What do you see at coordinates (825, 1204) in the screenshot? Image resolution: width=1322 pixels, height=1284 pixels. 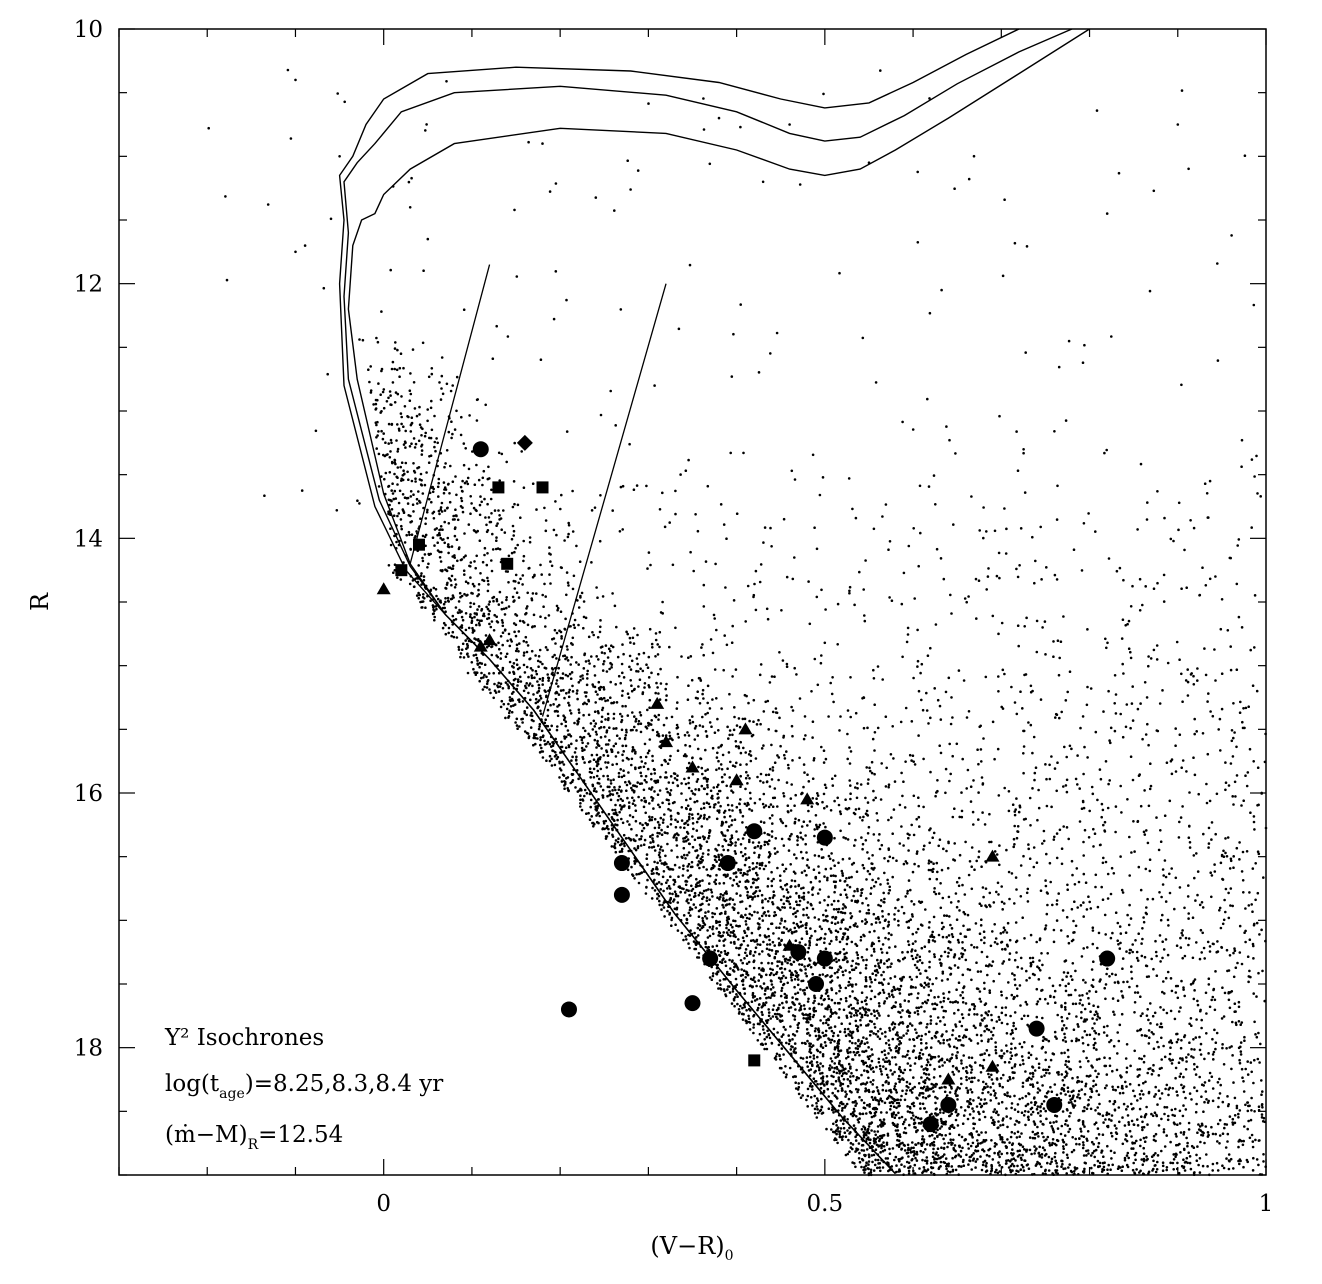 I see `x-tick-label: 0.5` at bounding box center [825, 1204].